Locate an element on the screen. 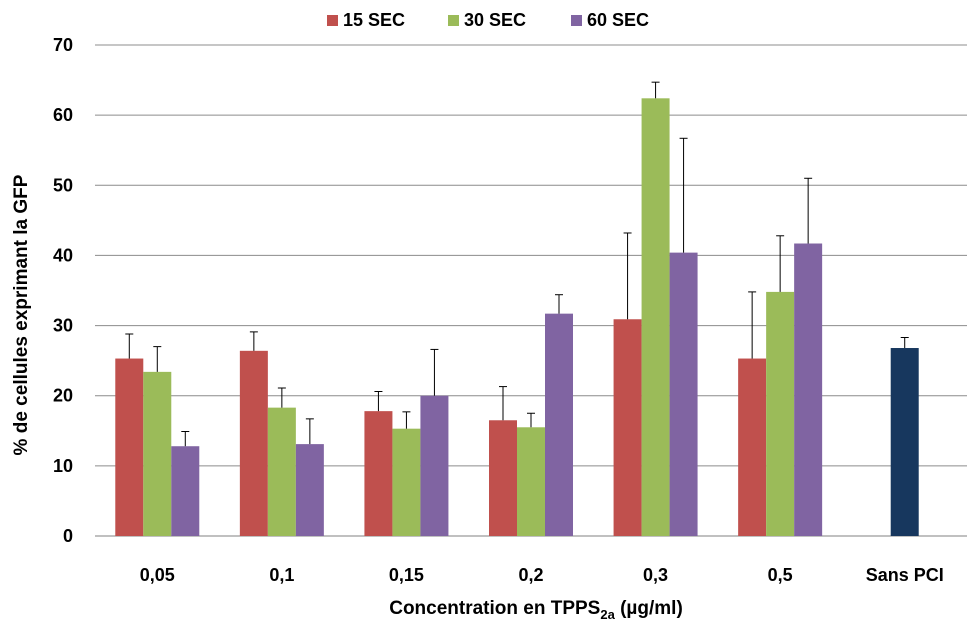  y-axis-title: % de cellules exprimant la GFP is located at coordinates (21, 314).